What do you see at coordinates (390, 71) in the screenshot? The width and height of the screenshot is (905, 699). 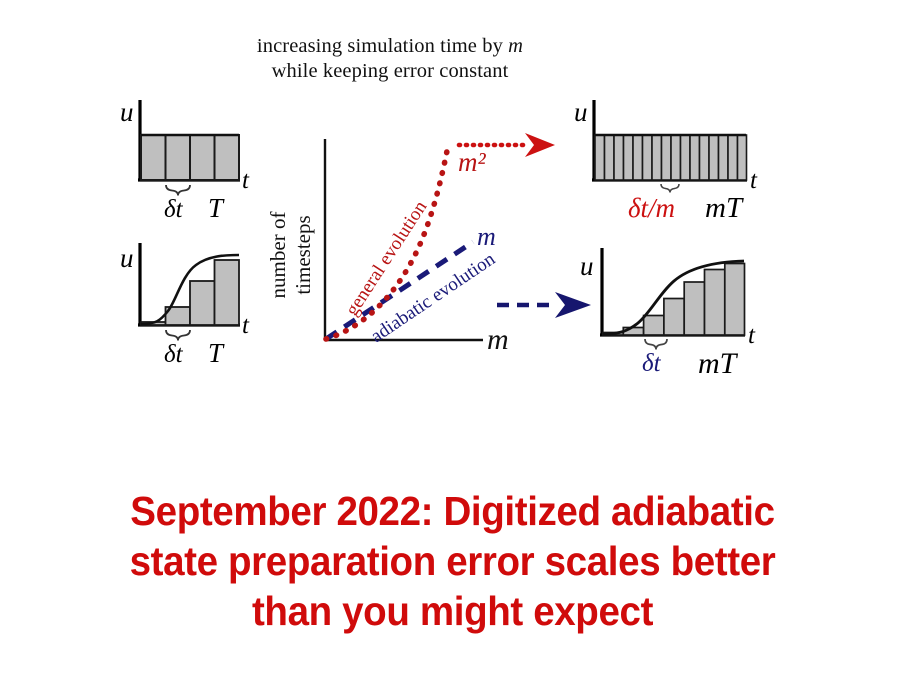 I see `top-caption-line-2: while keeping error constant` at bounding box center [390, 71].